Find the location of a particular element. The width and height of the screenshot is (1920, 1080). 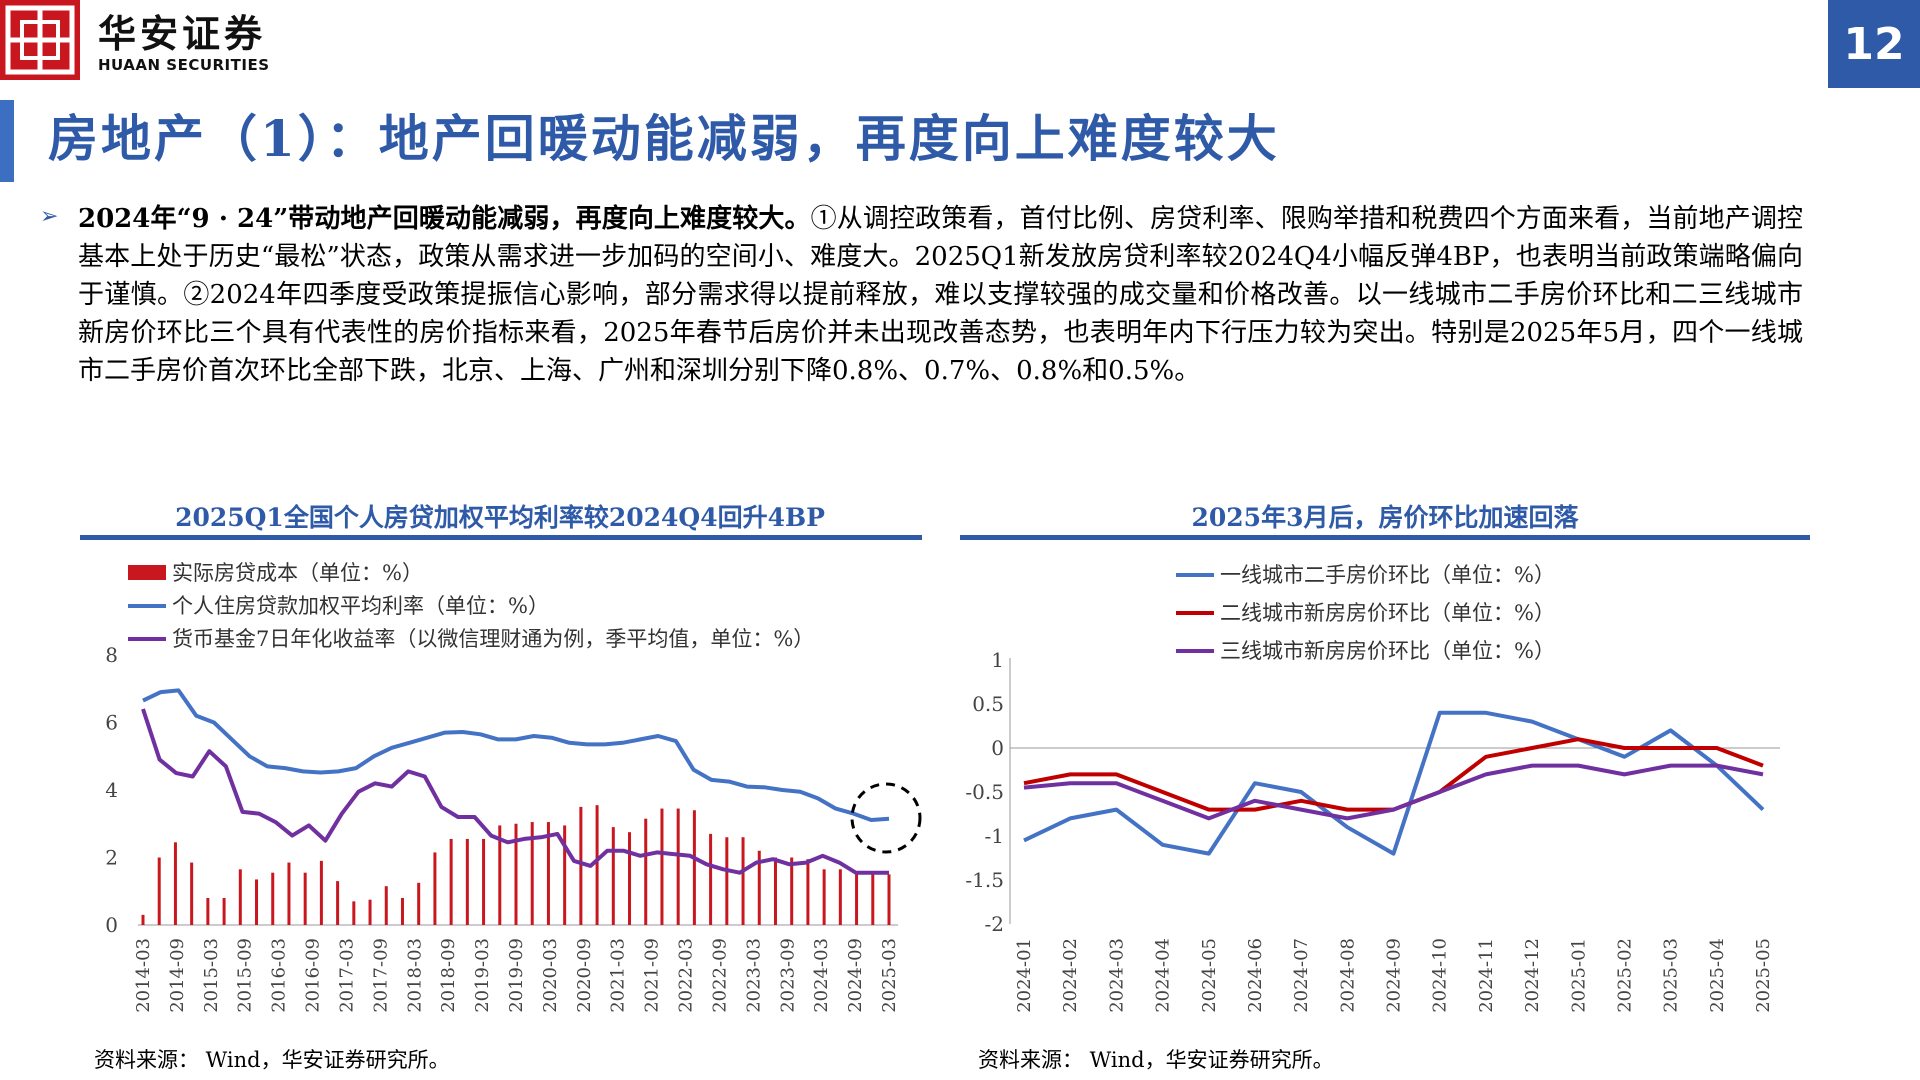

left-x-tick-label: 2024-09 is located at coordinates (855, 975).